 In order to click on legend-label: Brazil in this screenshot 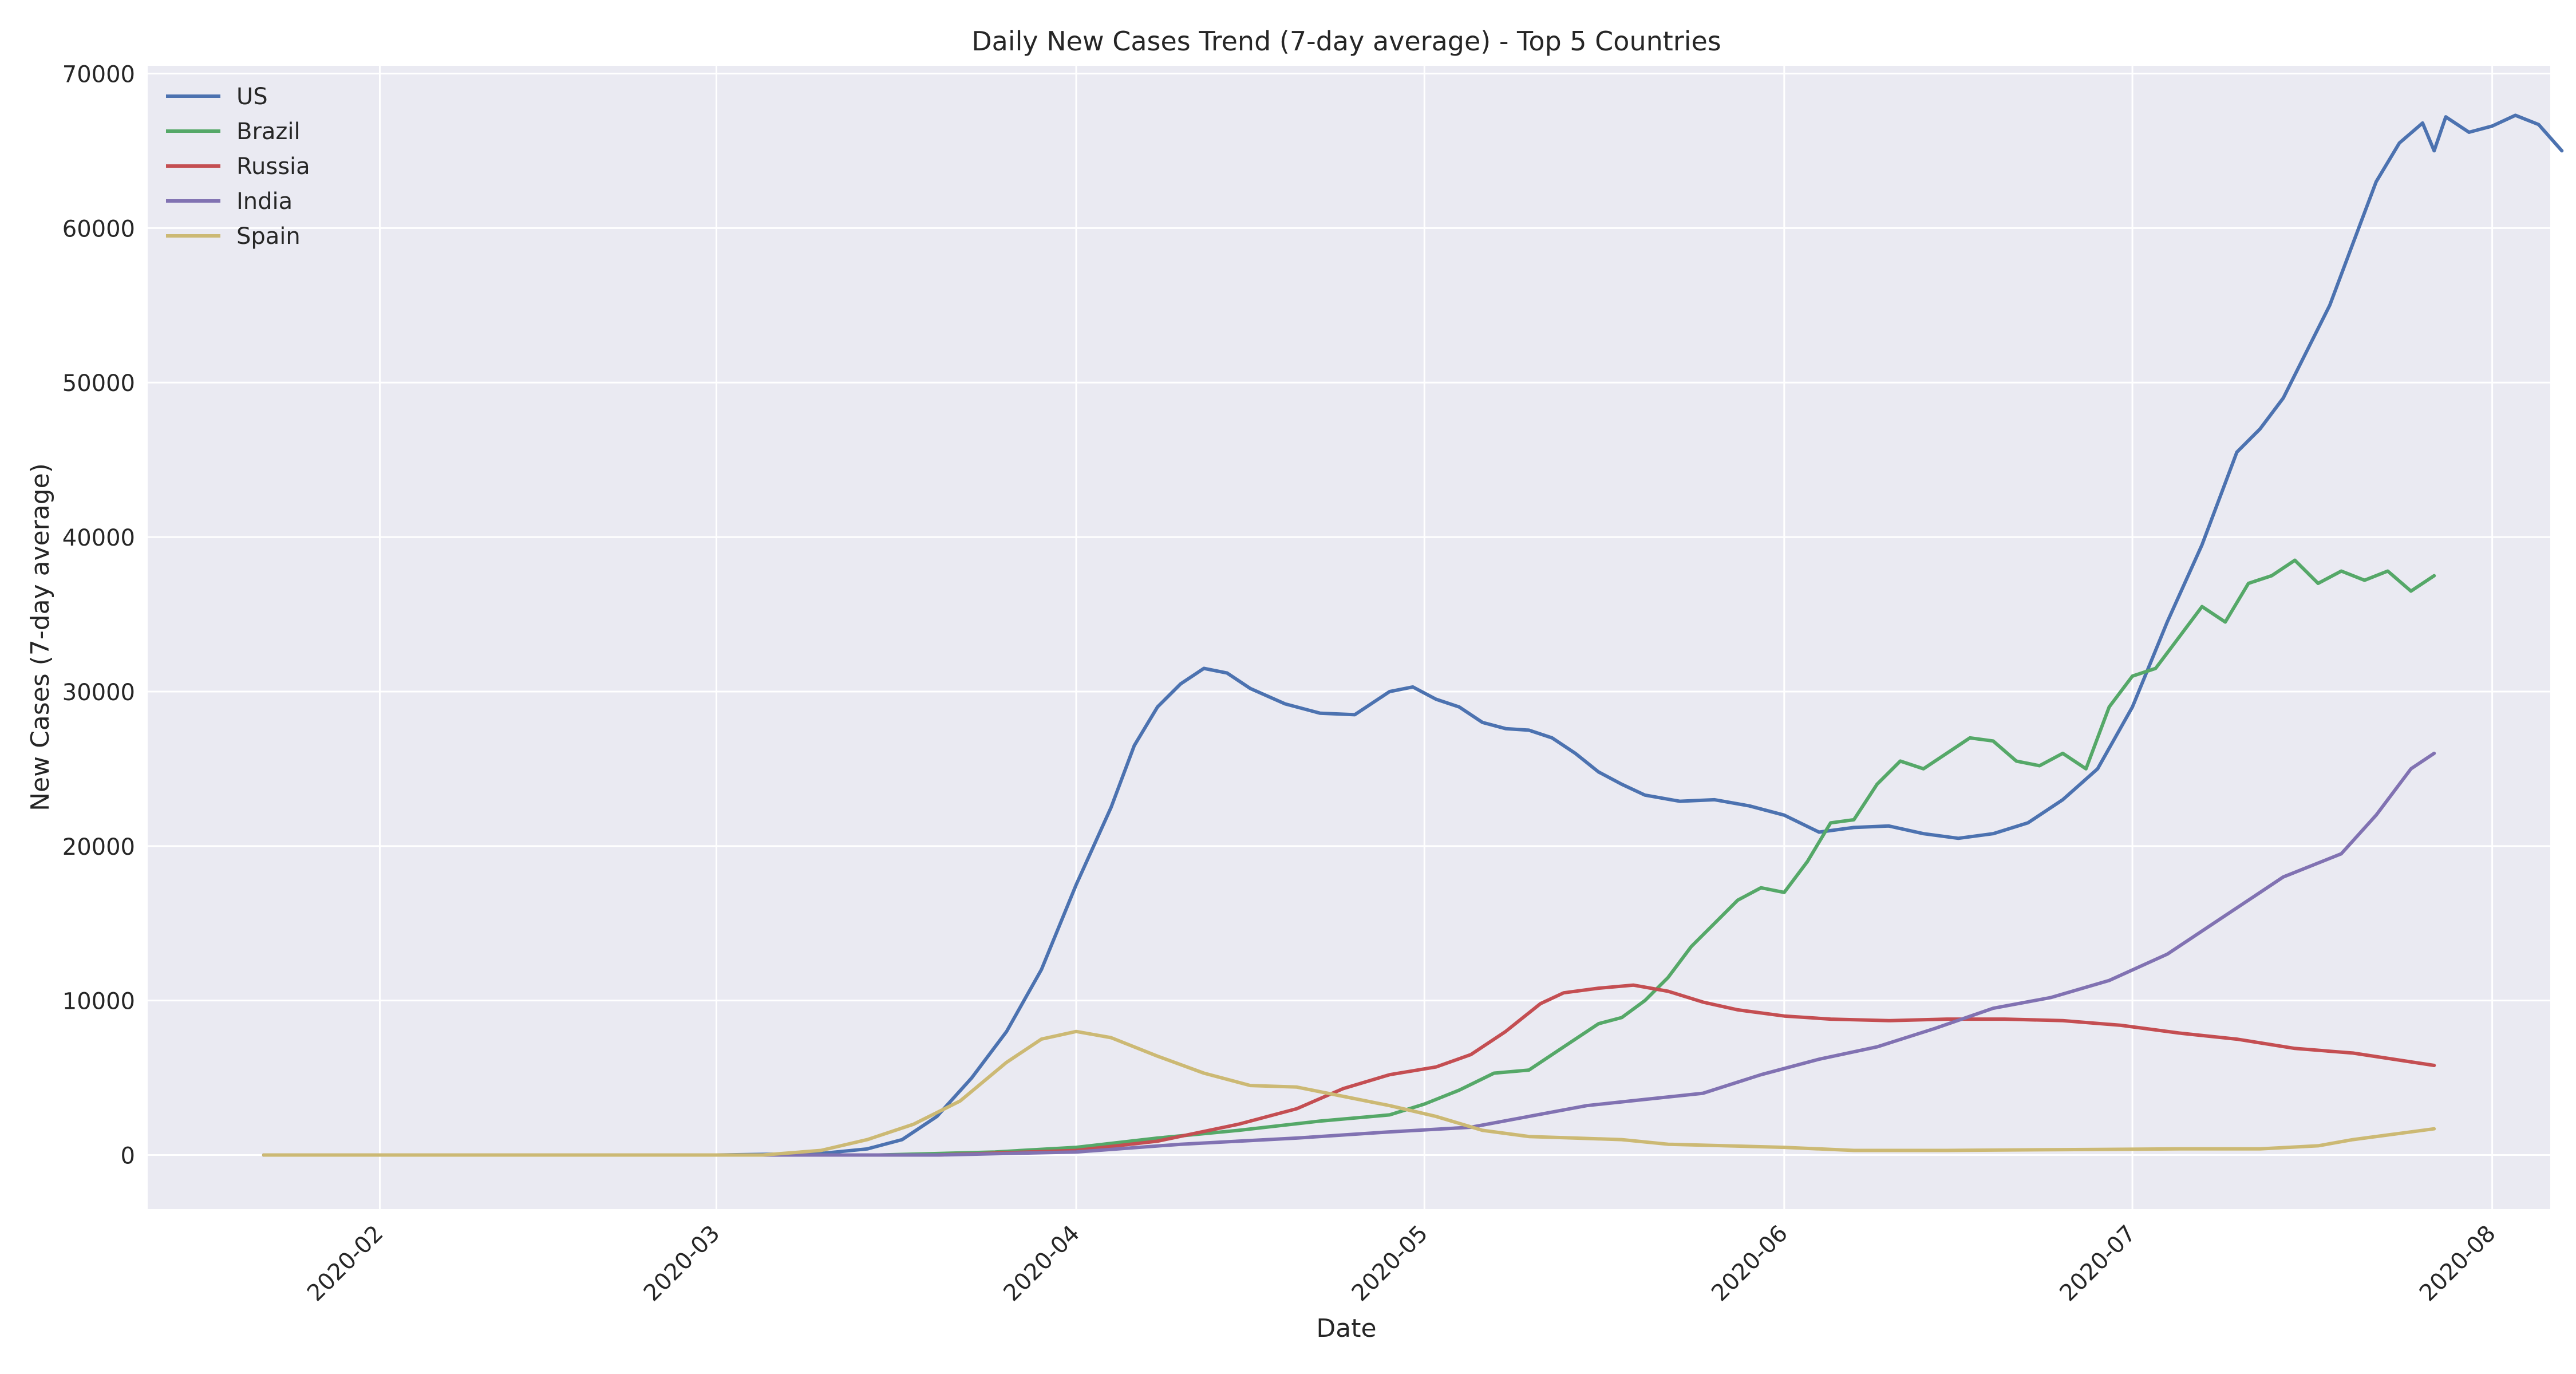, I will do `click(268, 132)`.